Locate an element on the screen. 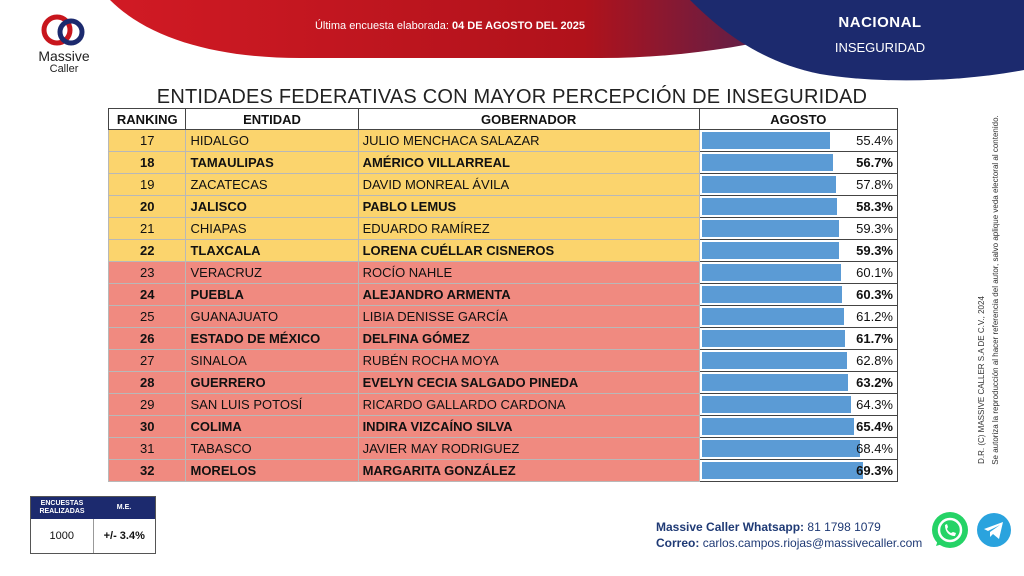 The height and width of the screenshot is (576, 1024). governor-cell: EDUARDO RAMÍREZ is located at coordinates (528, 228).